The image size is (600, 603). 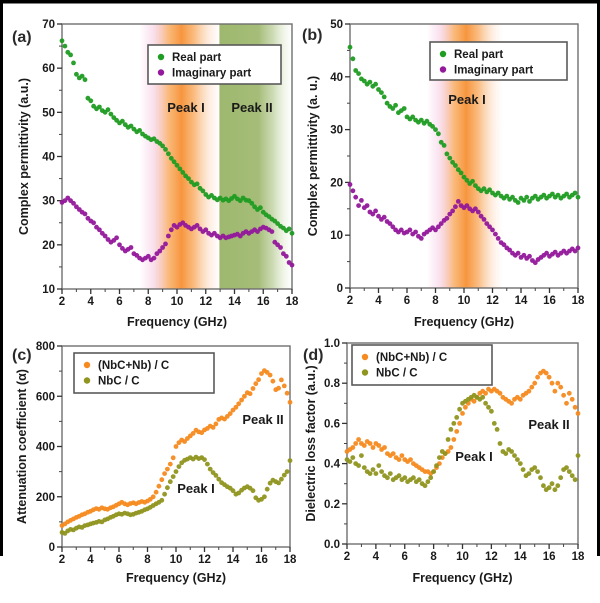 What do you see at coordinates (332, 384) in the screenshot?
I see `y-tick-label: 0.8` at bounding box center [332, 384].